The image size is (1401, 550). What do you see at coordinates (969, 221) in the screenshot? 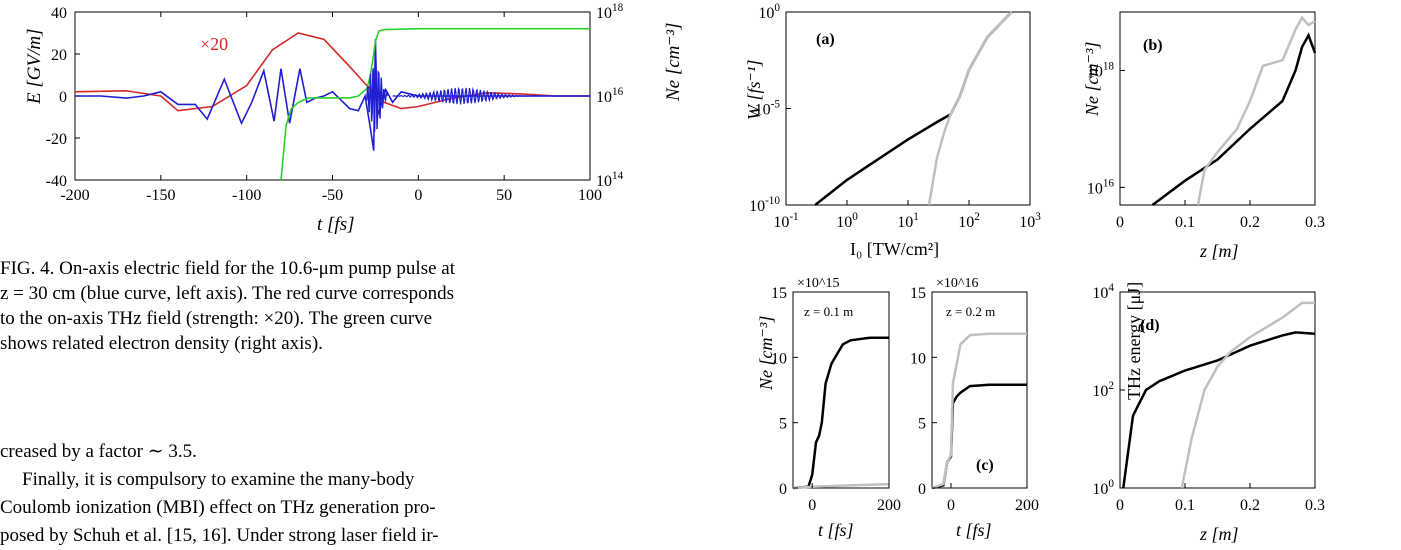
I see `x-tick-label: 10²` at bounding box center [969, 221].